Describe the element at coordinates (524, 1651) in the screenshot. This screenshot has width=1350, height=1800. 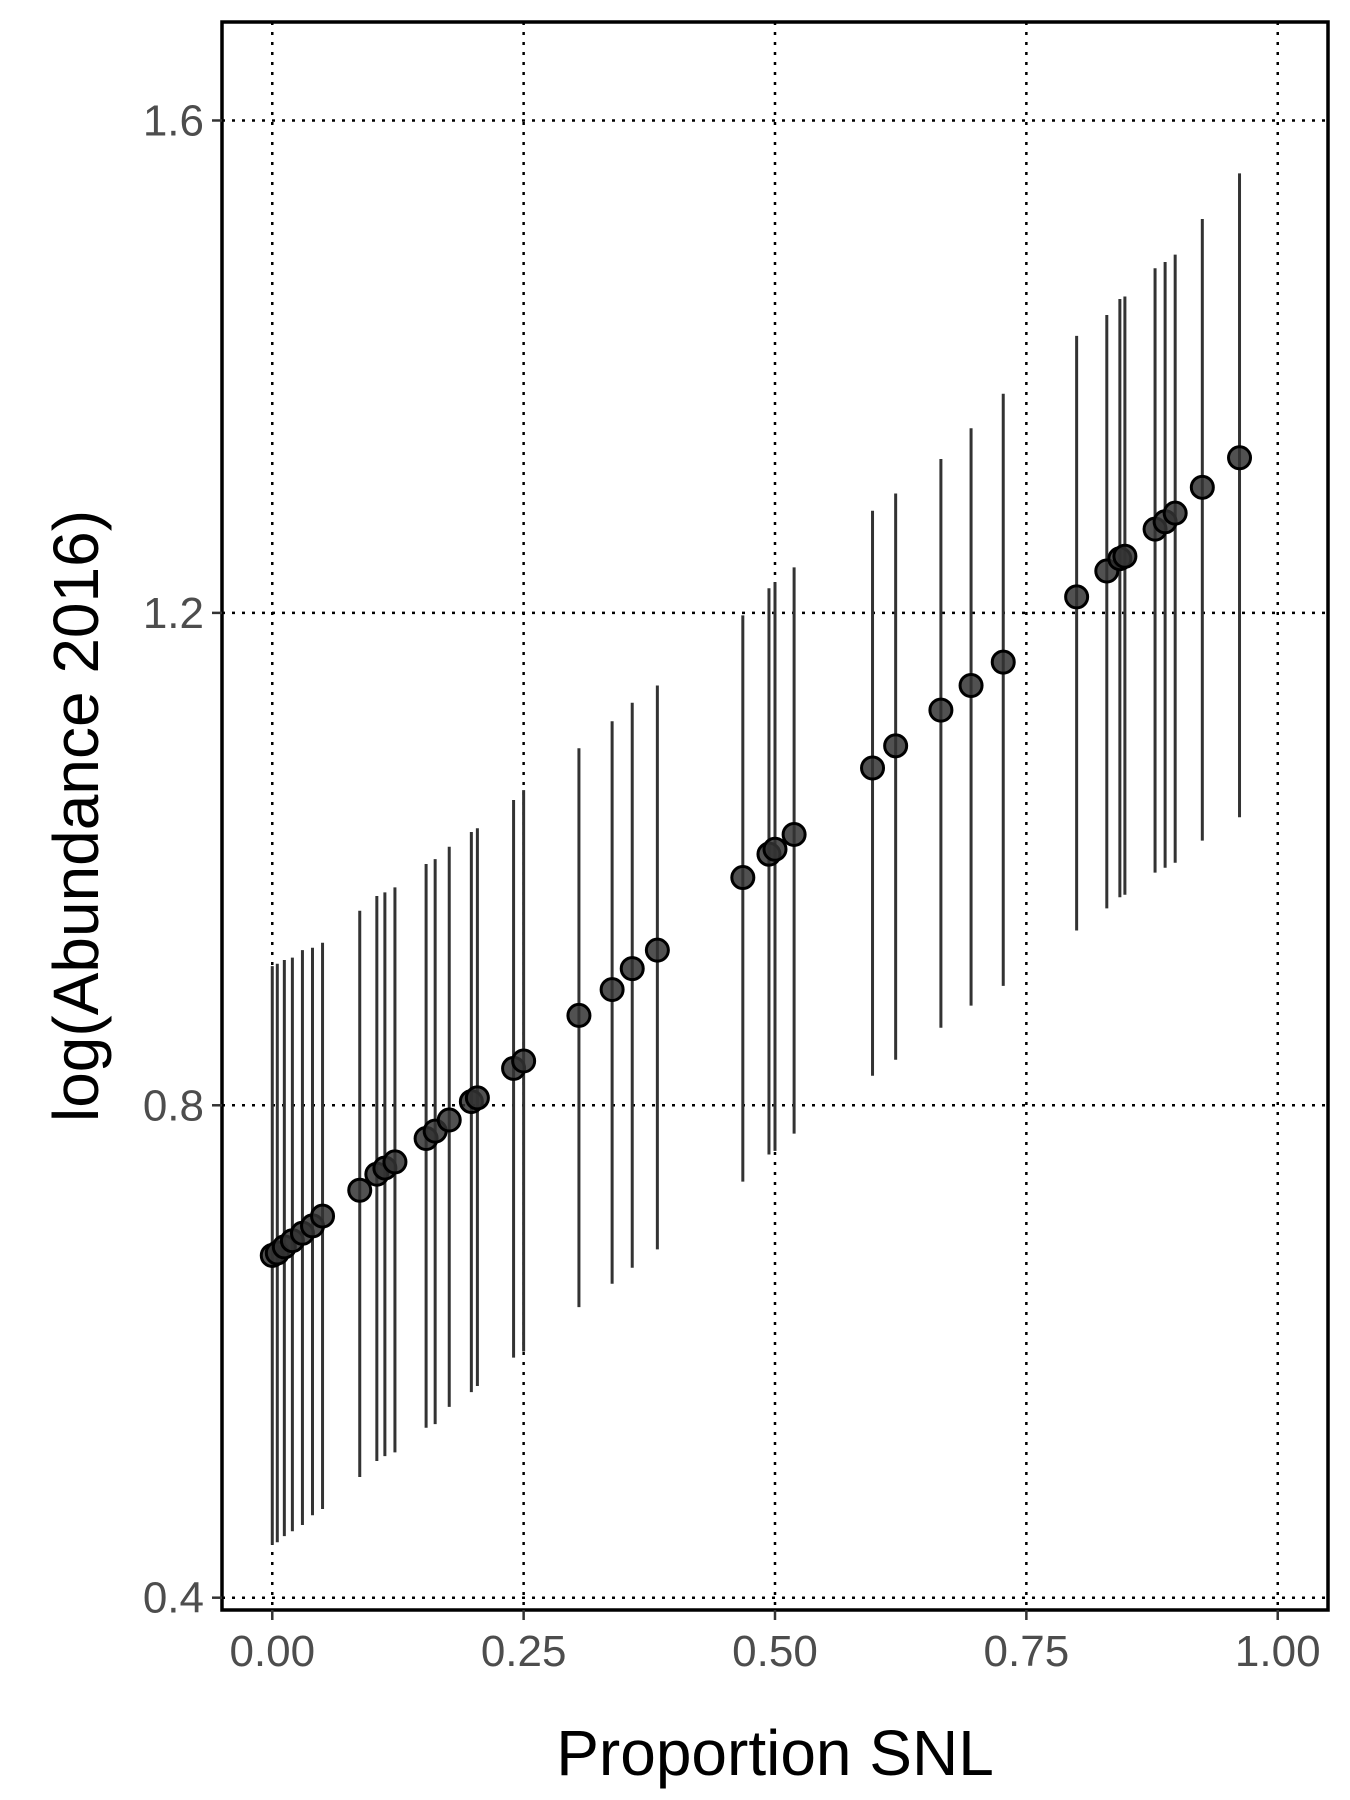
I see `x-tick-label: 0.25` at that location.